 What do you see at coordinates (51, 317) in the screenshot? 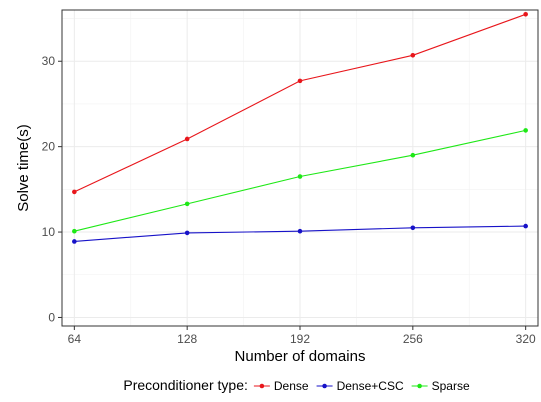
I see `y-tick-label: 0` at bounding box center [51, 317].